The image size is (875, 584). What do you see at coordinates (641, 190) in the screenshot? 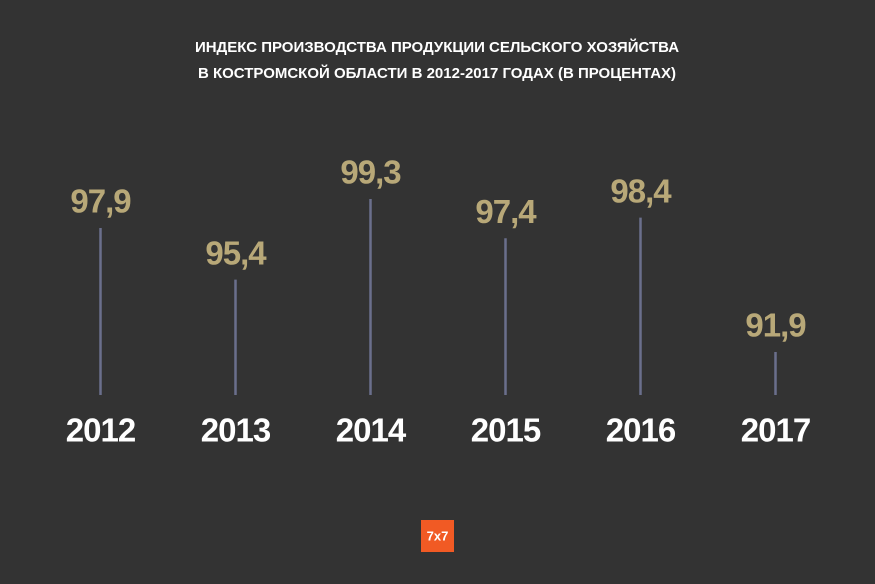
I see `value-label: 98,4` at bounding box center [641, 190].